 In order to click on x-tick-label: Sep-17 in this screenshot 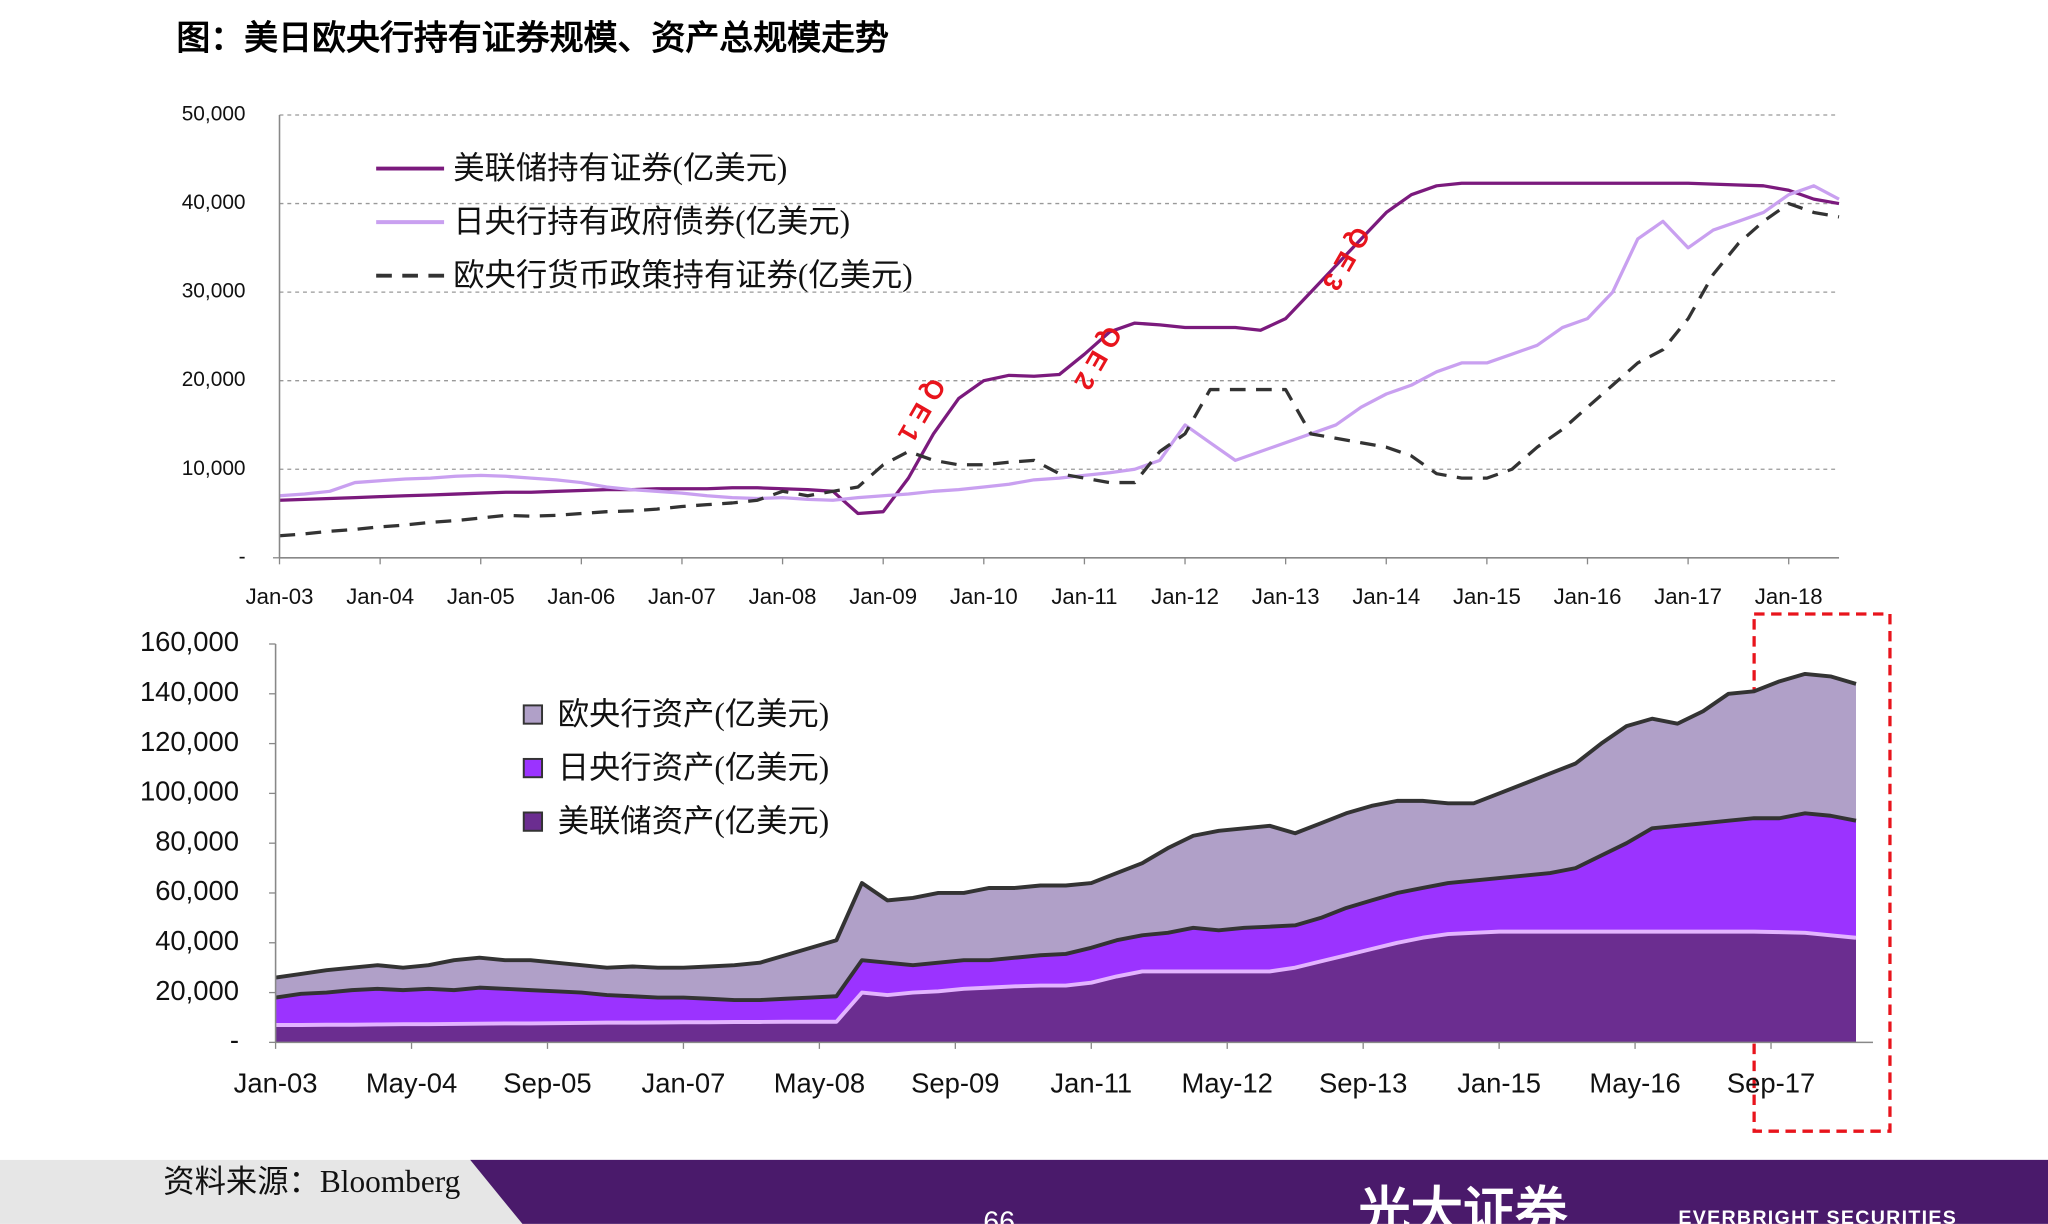, I will do `click(1771, 1083)`.